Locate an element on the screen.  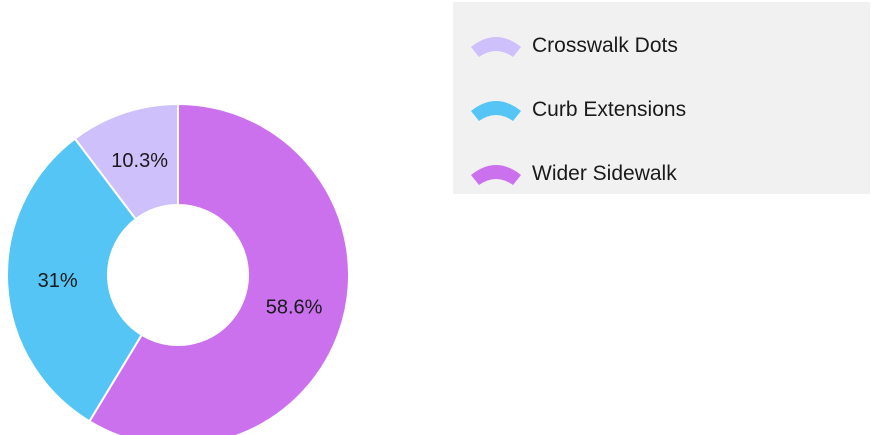
label-wider-sidewalk: 58.6% is located at coordinates (294, 307).